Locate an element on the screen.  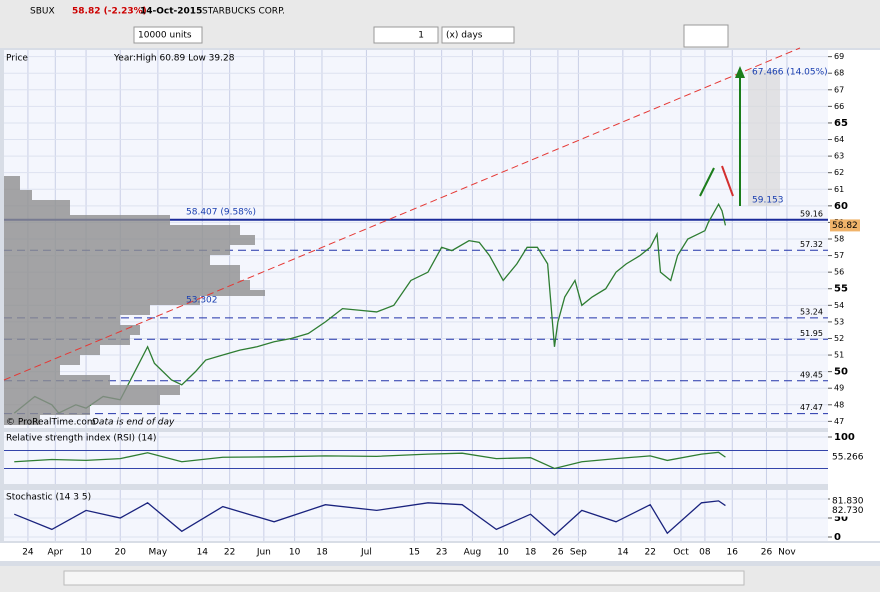
stochastic-title: Stochastic (14 3 5) is located at coordinates (48, 498).